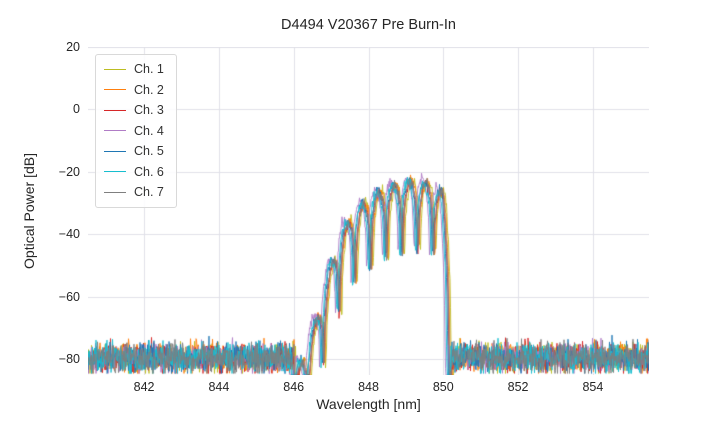  I want to click on legend-item: Ch. 1, so click(134, 69).